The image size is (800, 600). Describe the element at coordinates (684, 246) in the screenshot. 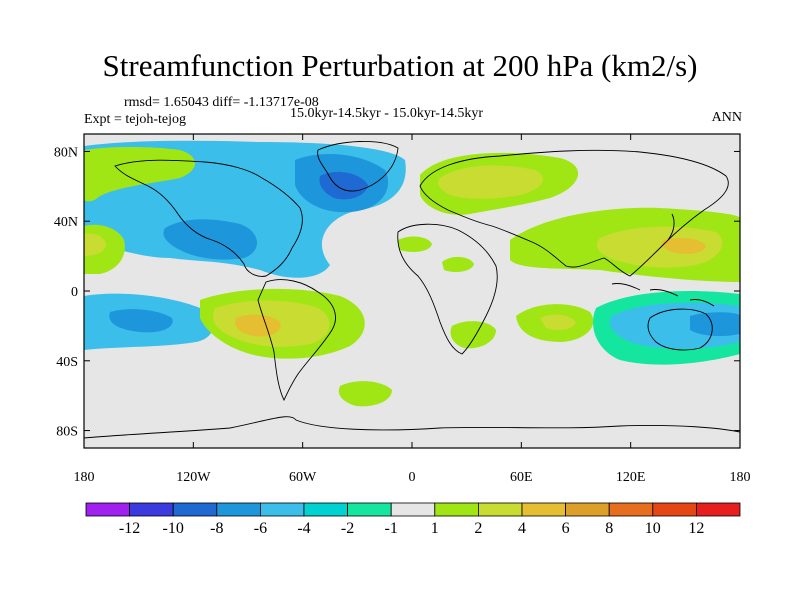

I see `contour-asia-high-core` at that location.